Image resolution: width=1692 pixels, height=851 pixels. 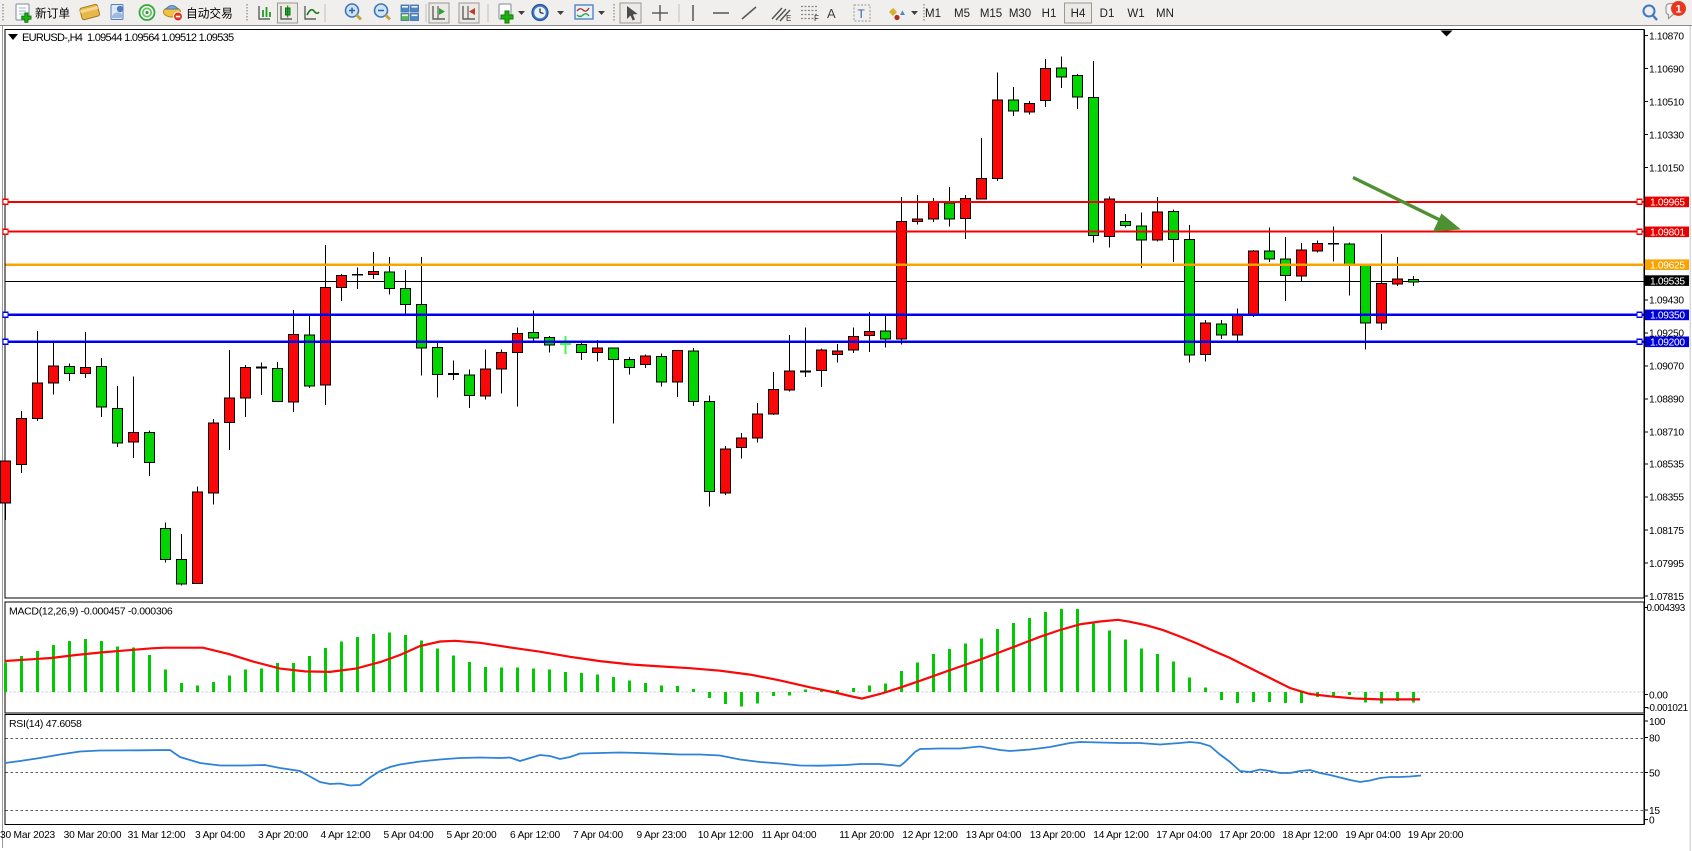 What do you see at coordinates (1667, 316) in the screenshot?
I see `svg-text: 1.09350` at bounding box center [1667, 316].